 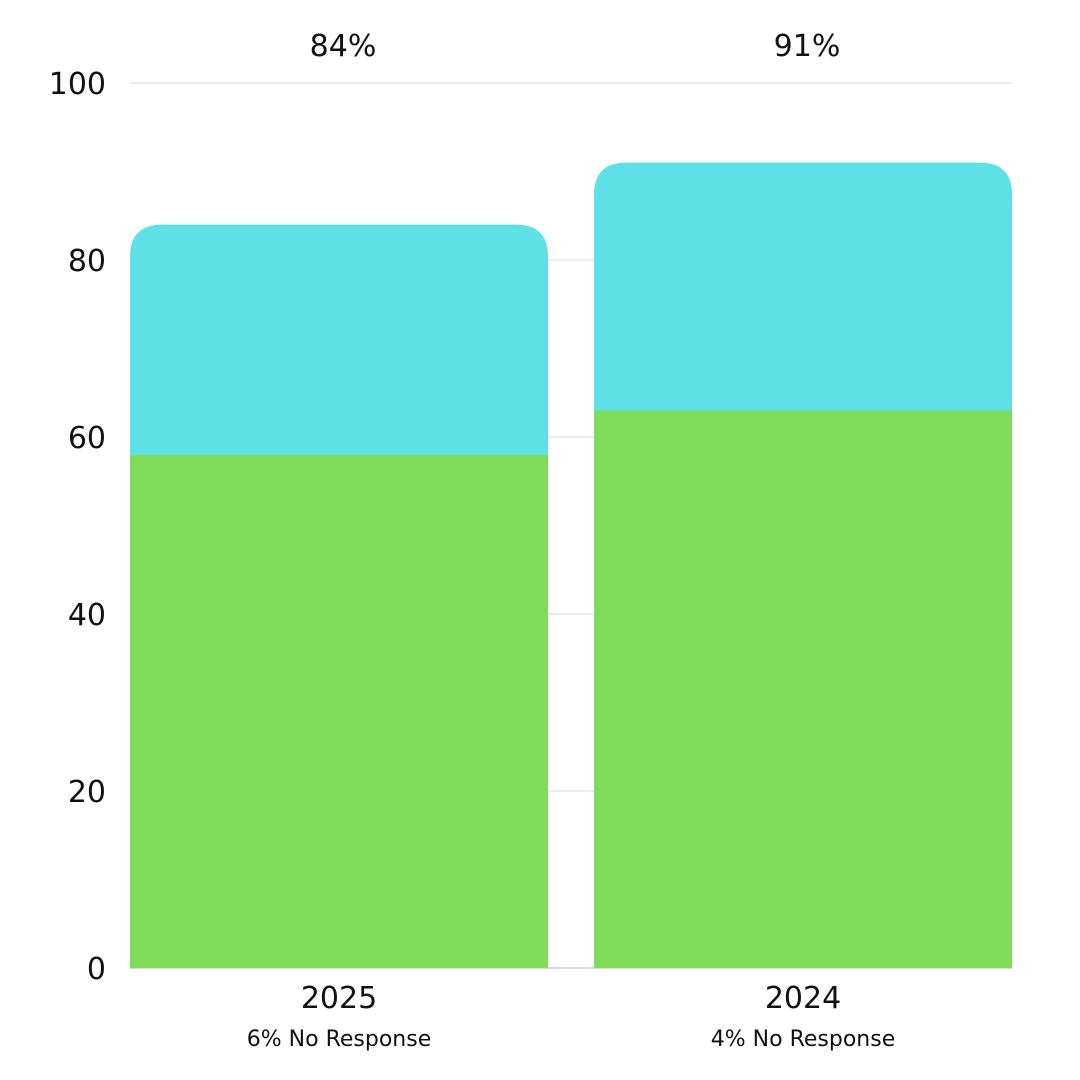 I want to click on no-response-note: 6% No Response, so click(x=339, y=1039).